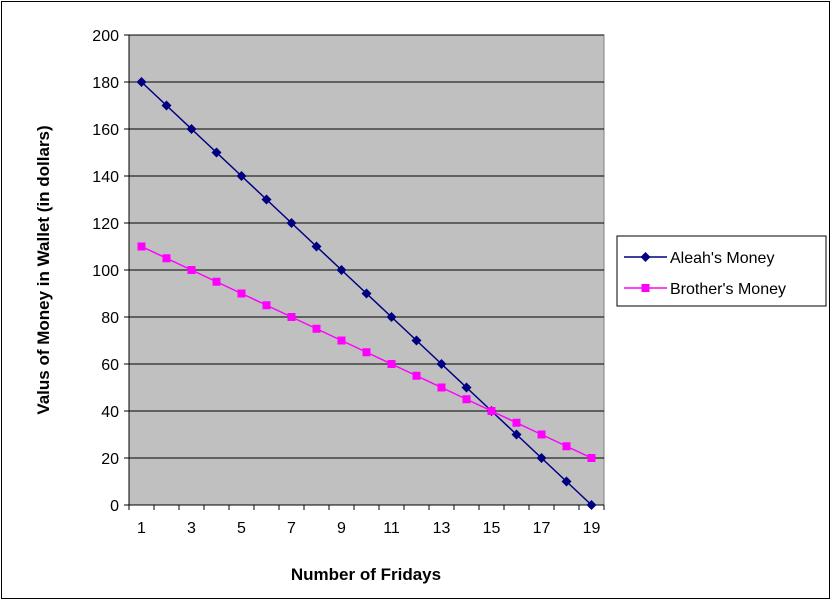 This screenshot has width=834, height=603. I want to click on x-tick-label: 3, so click(191, 528).